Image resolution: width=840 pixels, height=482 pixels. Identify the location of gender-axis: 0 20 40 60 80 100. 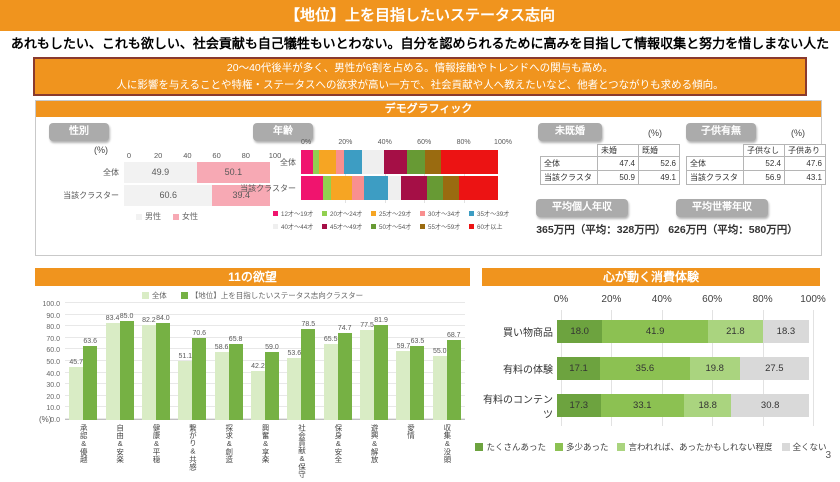
(204, 156).